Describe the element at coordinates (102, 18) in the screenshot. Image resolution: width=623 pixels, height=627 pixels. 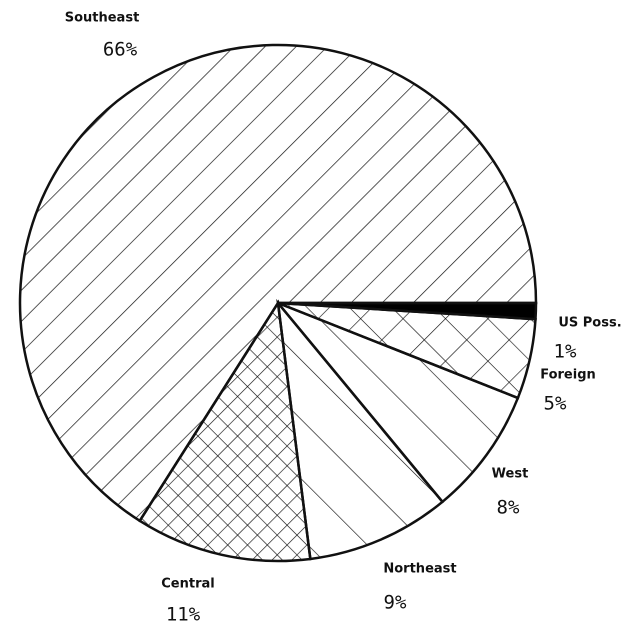
I see `slice-label: Southeast` at that location.